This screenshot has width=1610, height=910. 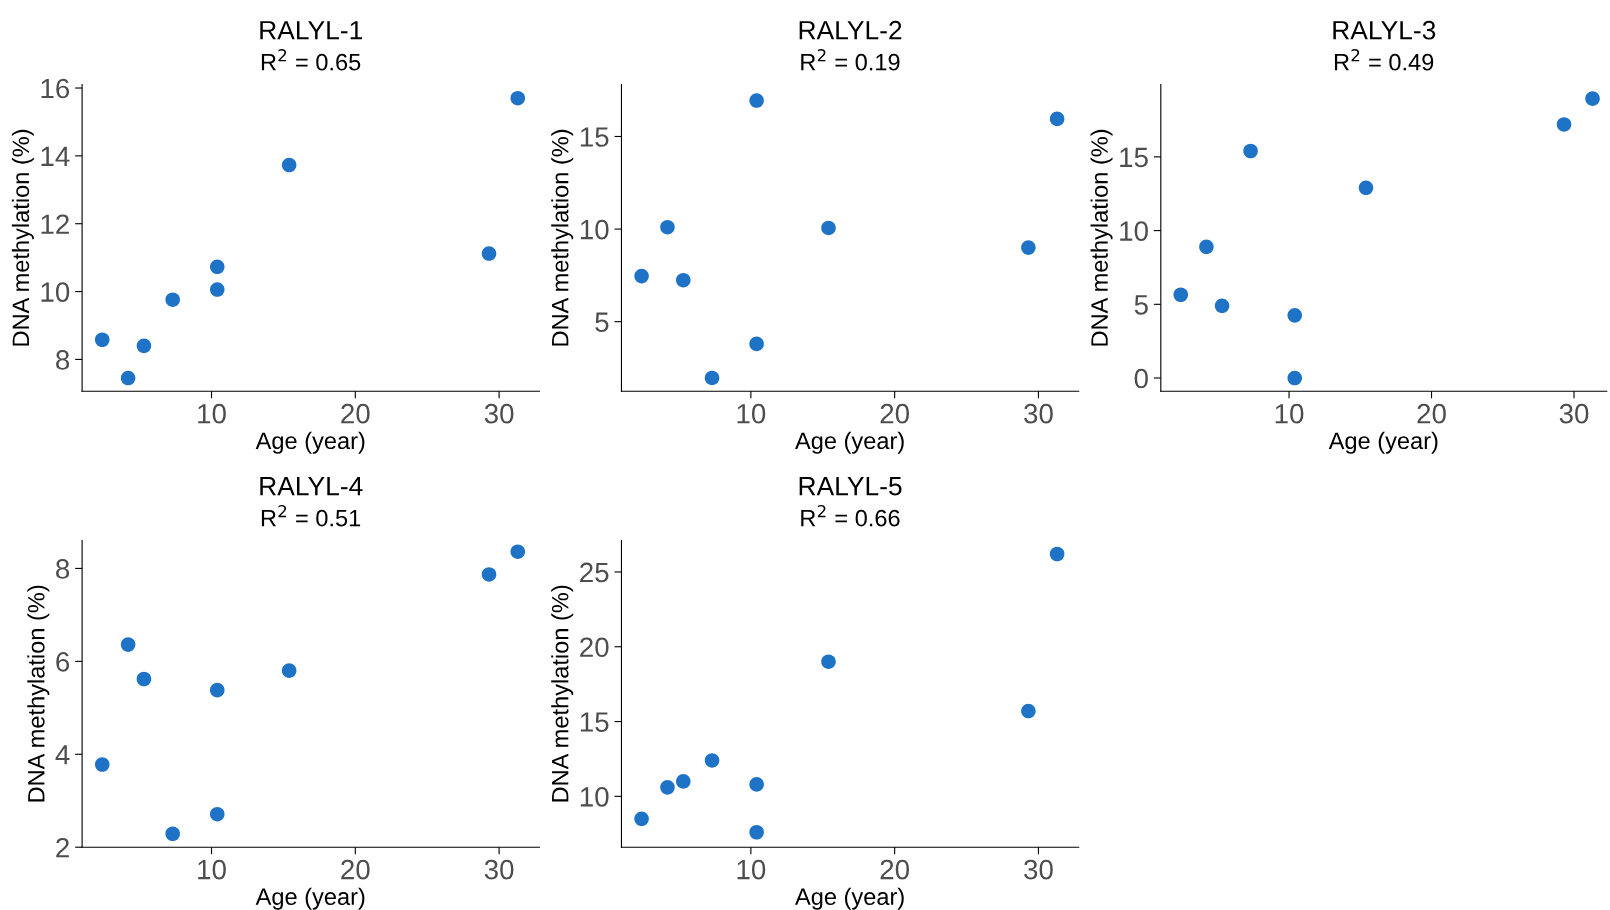 What do you see at coordinates (55, 224) in the screenshot?
I see `y-tick-label: 12` at bounding box center [55, 224].